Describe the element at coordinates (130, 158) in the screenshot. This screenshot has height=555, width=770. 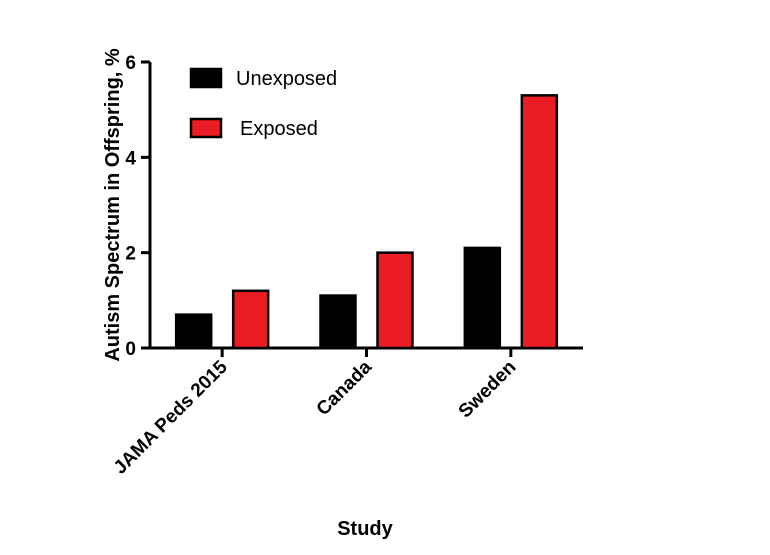
I see `y-tick-label: 4` at that location.